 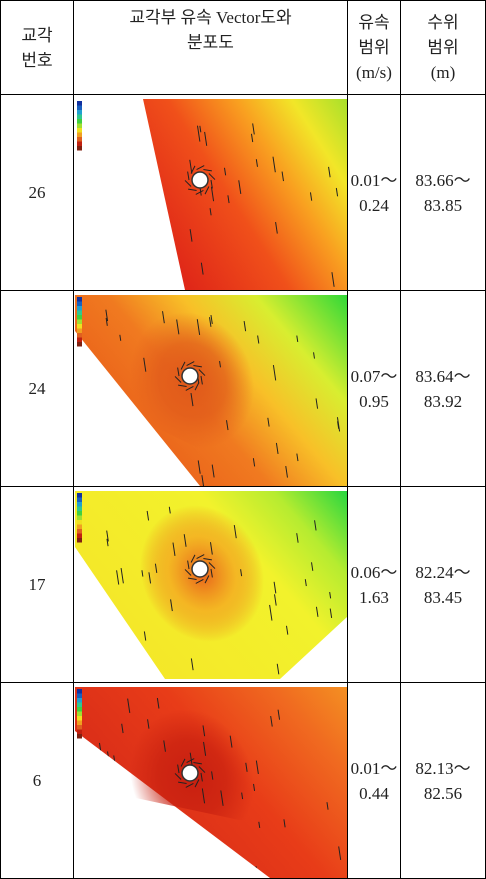 What do you see at coordinates (217, 206) in the screenshot?
I see `vector-arrows` at bounding box center [217, 206].